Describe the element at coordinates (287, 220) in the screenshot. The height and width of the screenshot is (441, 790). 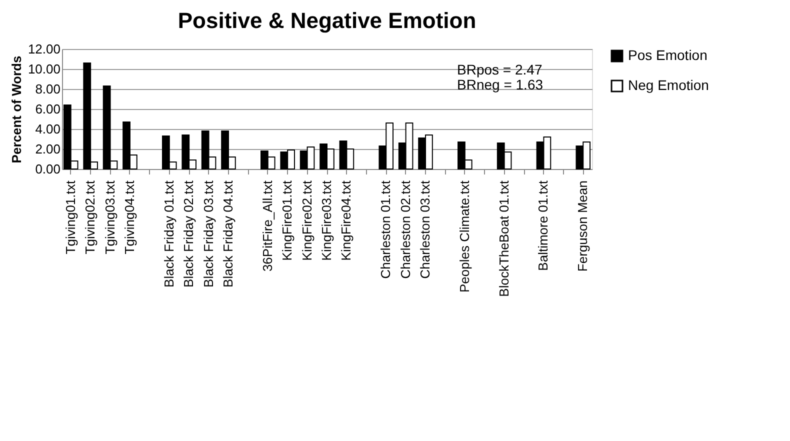
I see `x-tick-label: KingFire01.txt` at that location.